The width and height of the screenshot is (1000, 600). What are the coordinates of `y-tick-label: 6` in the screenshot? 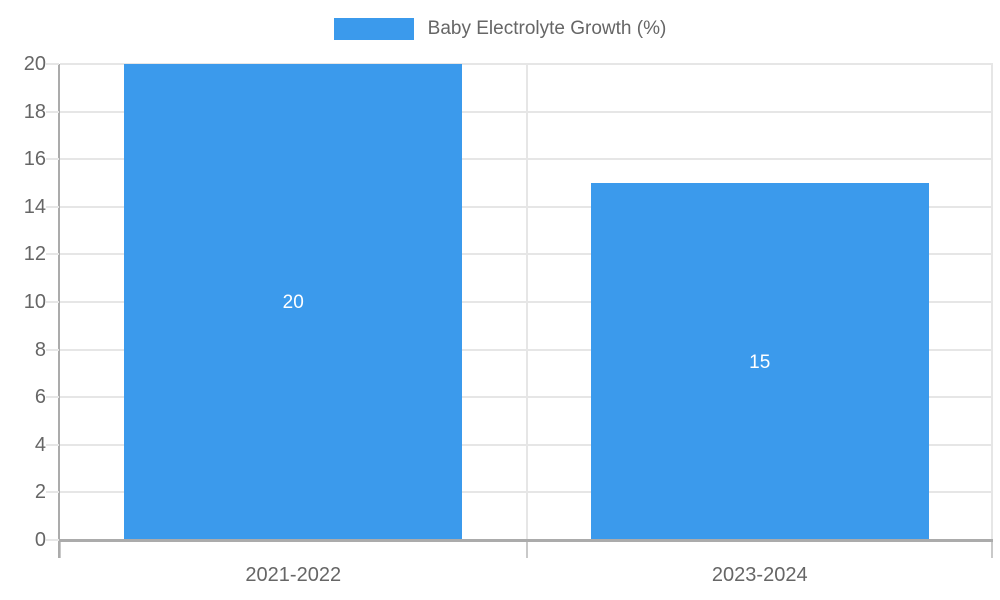 It's located at (40, 397).